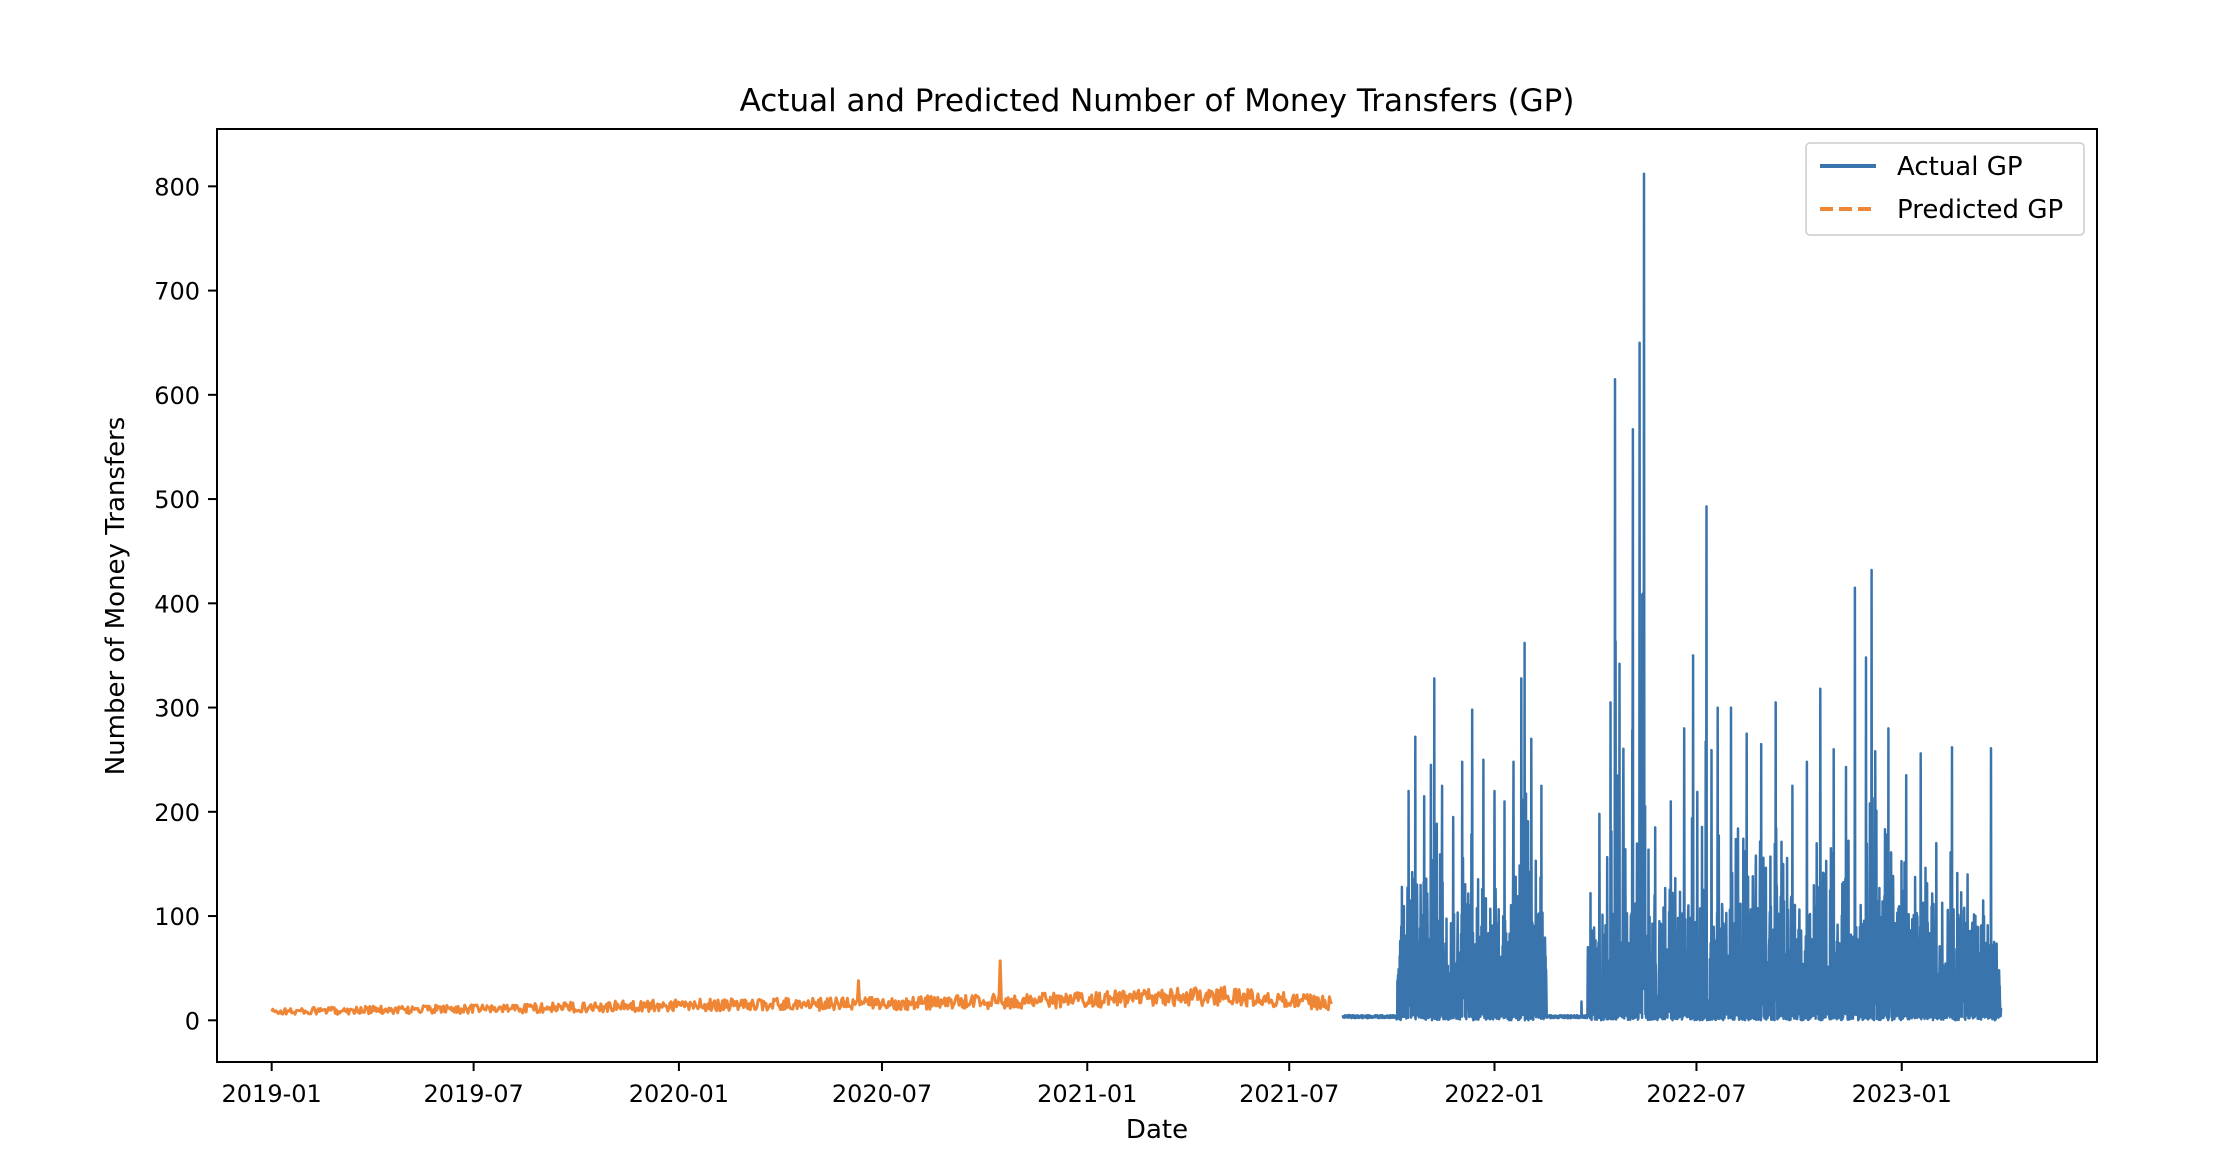  Describe the element at coordinates (192, 1021) in the screenshot. I see `y-tick-label: 0` at that location.